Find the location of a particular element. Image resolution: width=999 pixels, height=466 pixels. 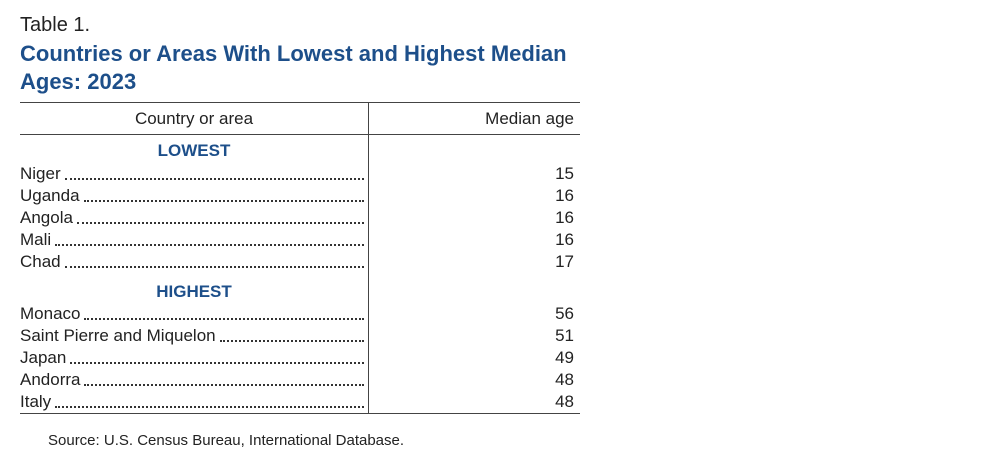

header-row: Country or area Median age is located at coordinates (300, 119).